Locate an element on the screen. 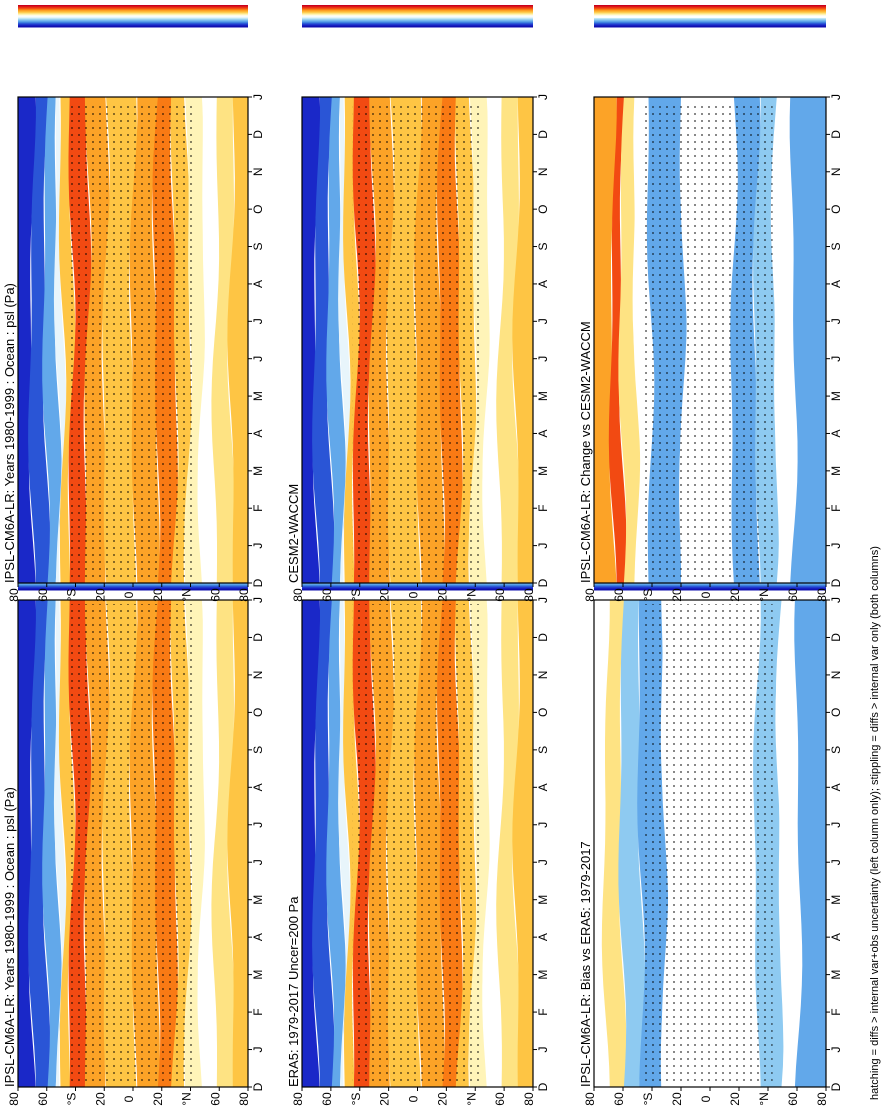 The height and width of the screenshot is (1112, 887). panel-title: ERA5: 1979-2017 Uncer=200 Pa is located at coordinates (293, 991).